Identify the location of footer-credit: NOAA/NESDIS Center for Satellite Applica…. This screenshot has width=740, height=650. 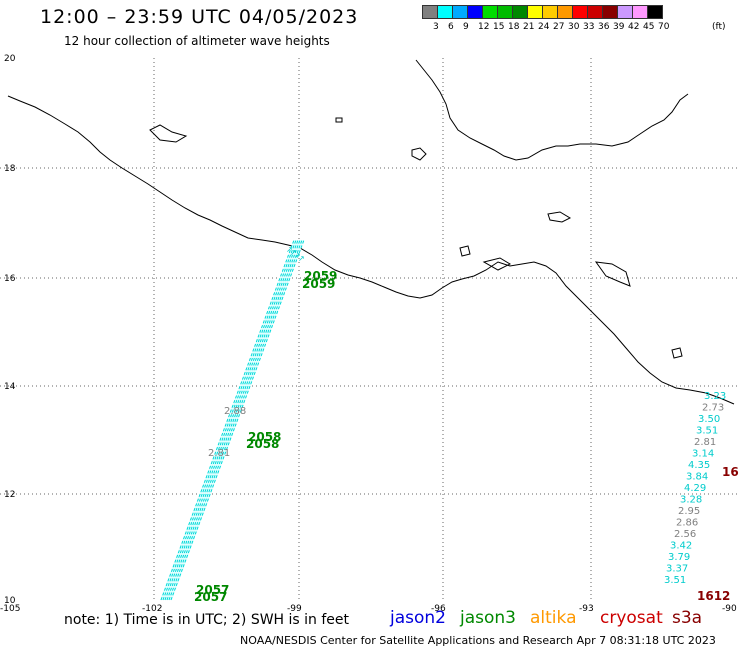
(478, 640).